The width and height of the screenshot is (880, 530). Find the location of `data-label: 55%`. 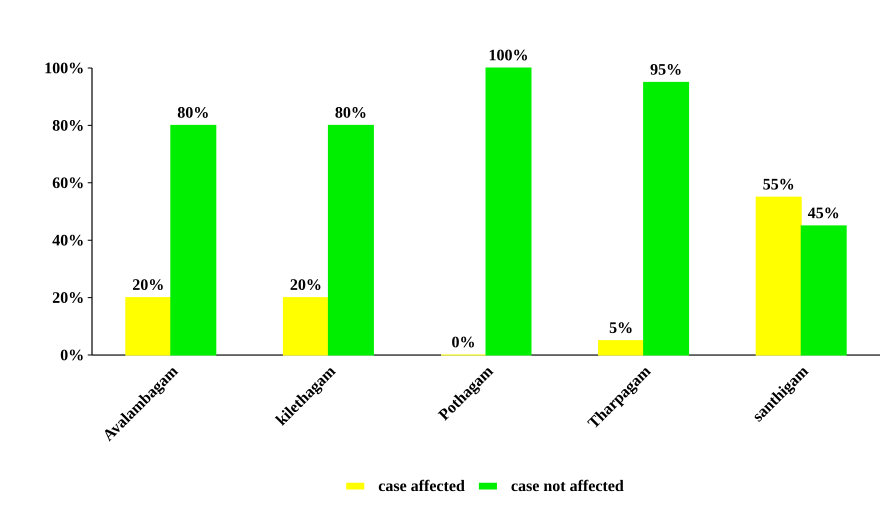

data-label: 55% is located at coordinates (778, 184).